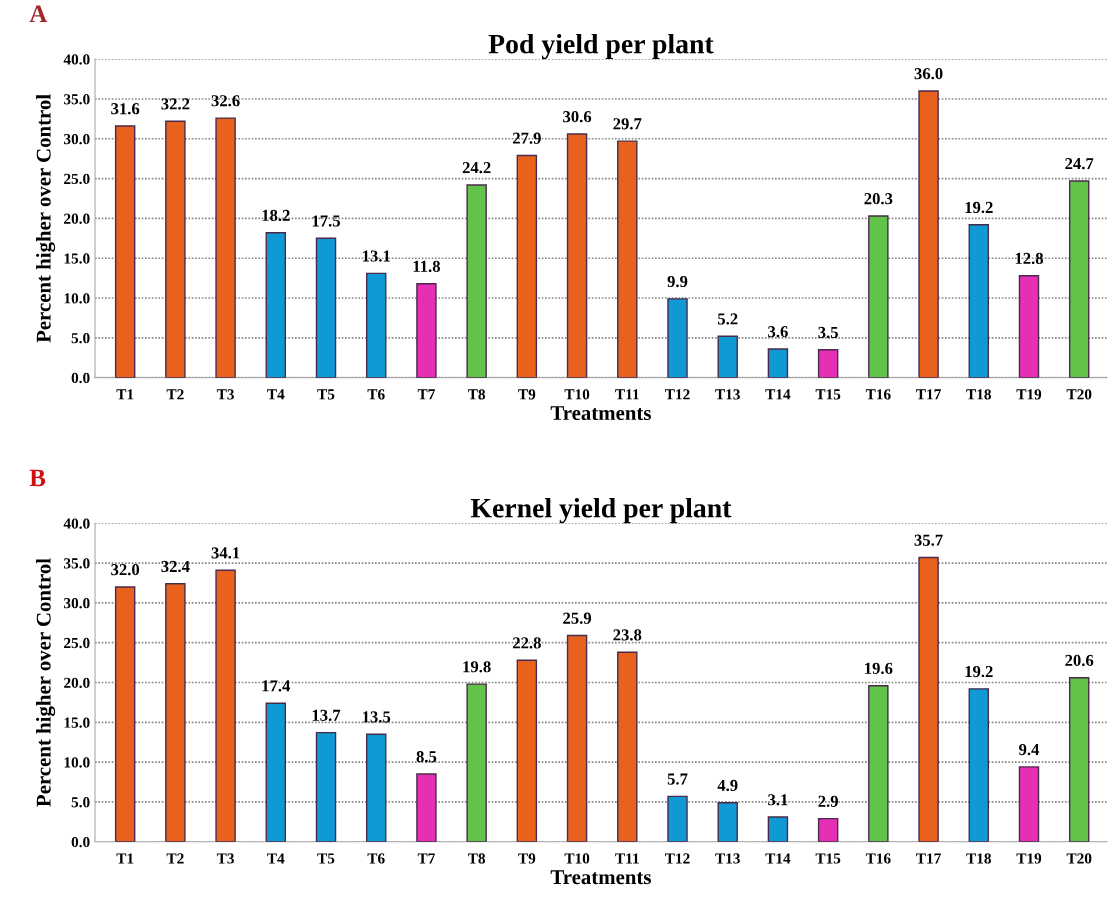 Image resolution: width=1118 pixels, height=910 pixels. I want to click on x-tick-label: T18, so click(978, 858).